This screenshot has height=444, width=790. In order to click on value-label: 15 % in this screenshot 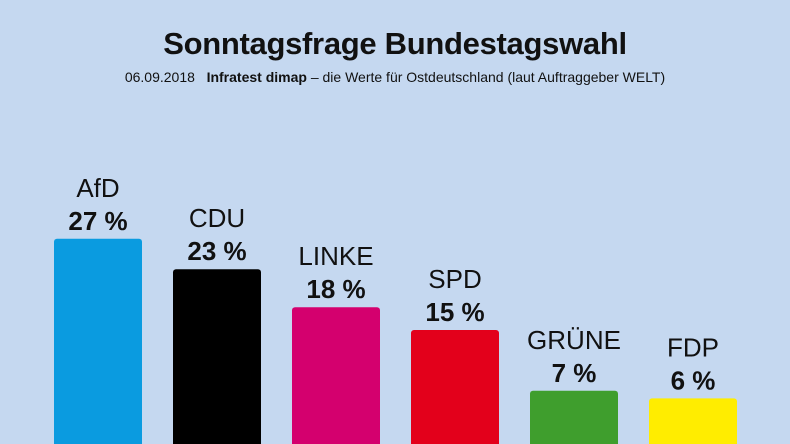, I will do `click(454, 312)`.